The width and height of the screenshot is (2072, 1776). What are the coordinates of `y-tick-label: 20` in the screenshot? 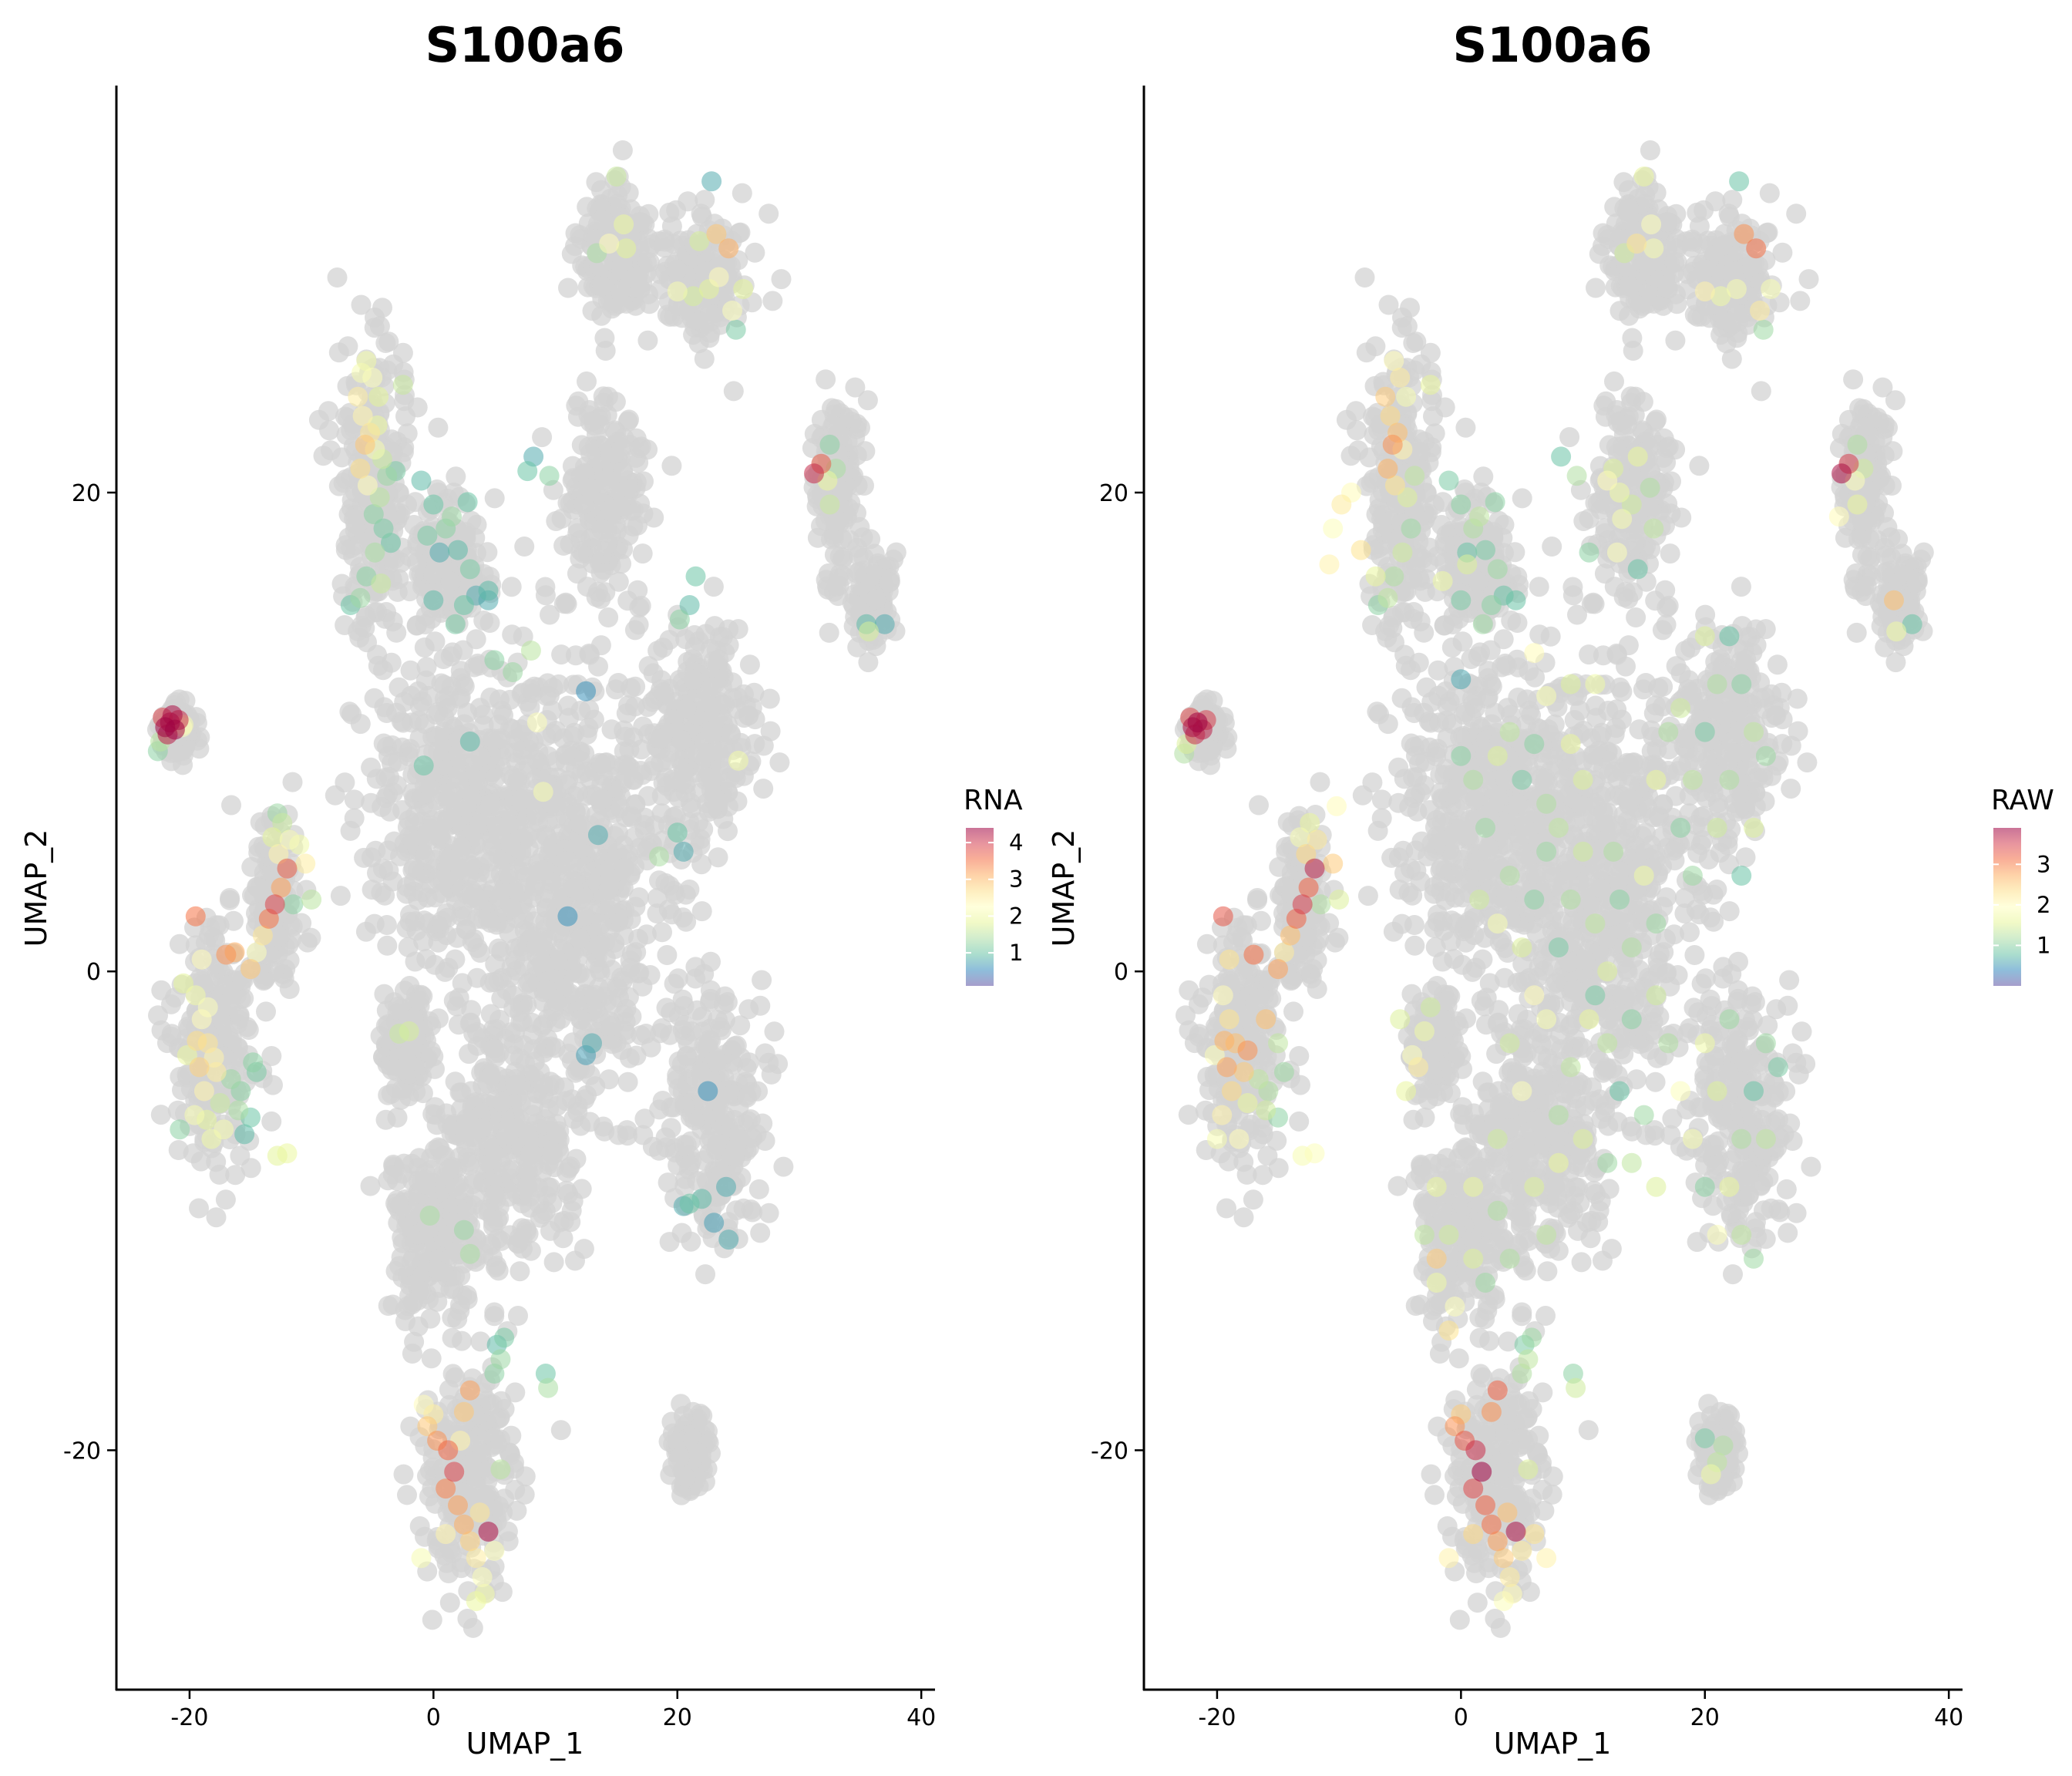 It's located at (87, 494).